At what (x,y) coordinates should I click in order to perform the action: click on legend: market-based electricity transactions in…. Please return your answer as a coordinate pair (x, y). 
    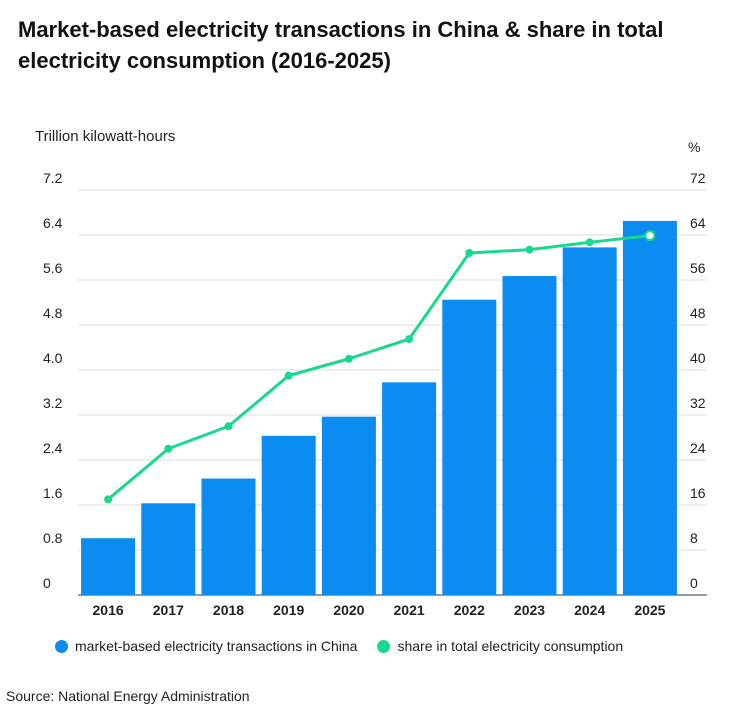
    Looking at the image, I should click on (339, 646).